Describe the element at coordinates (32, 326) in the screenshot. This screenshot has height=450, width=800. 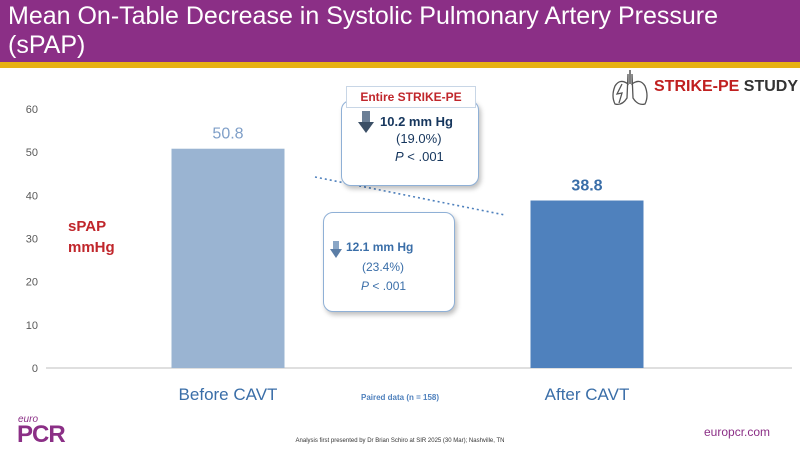
I see `y-tick-label: 10` at that location.